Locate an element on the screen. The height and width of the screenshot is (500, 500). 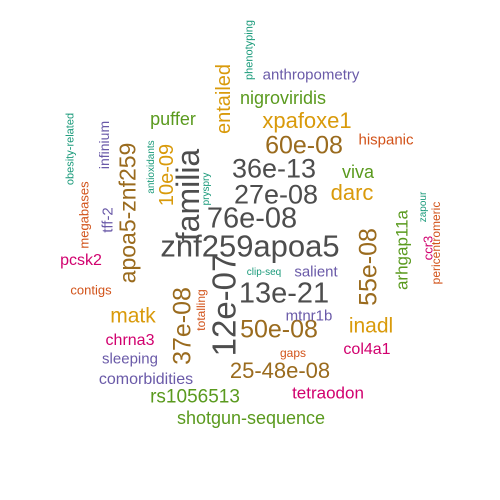
word-znf259apoa5: znf259apoa5 is located at coordinates (250, 246).